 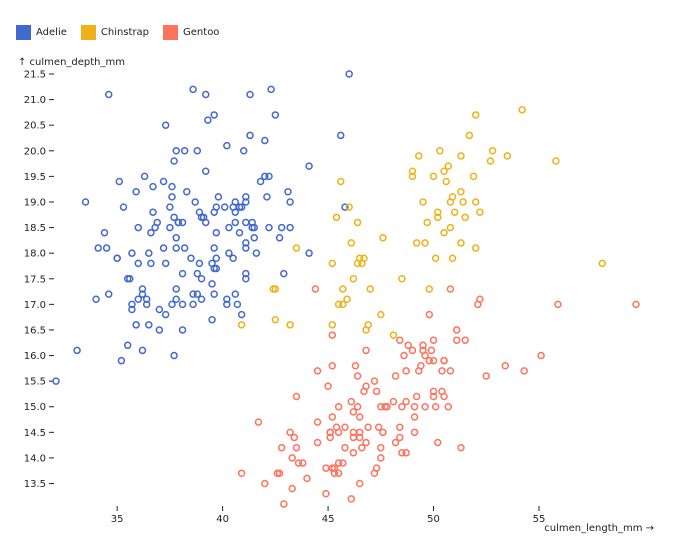 What do you see at coordinates (191, 32) in the screenshot?
I see `legend-item-gentoo: Gentoo` at bounding box center [191, 32].